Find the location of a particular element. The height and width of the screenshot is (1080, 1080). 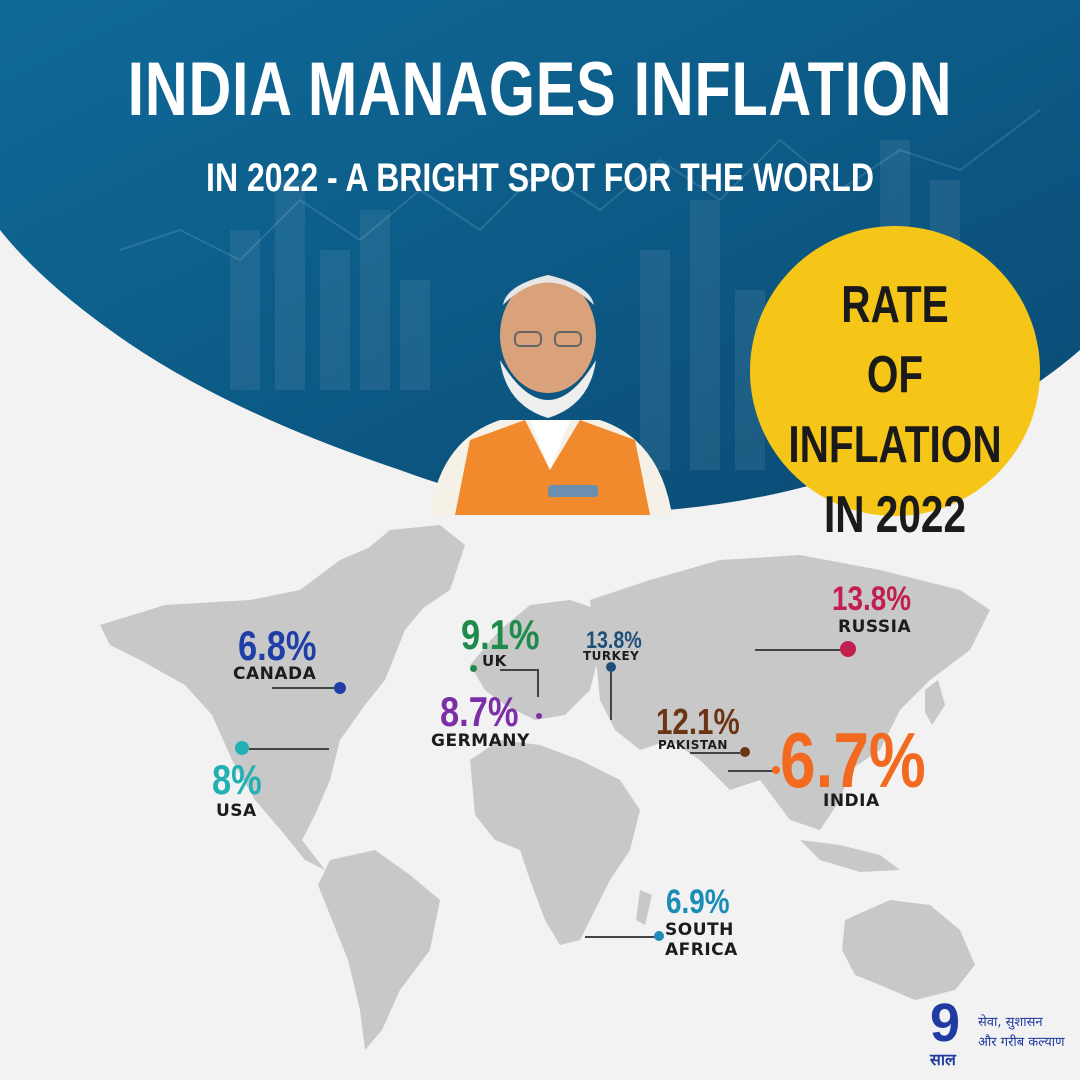

russia-label: RUSSIA is located at coordinates (875, 627).